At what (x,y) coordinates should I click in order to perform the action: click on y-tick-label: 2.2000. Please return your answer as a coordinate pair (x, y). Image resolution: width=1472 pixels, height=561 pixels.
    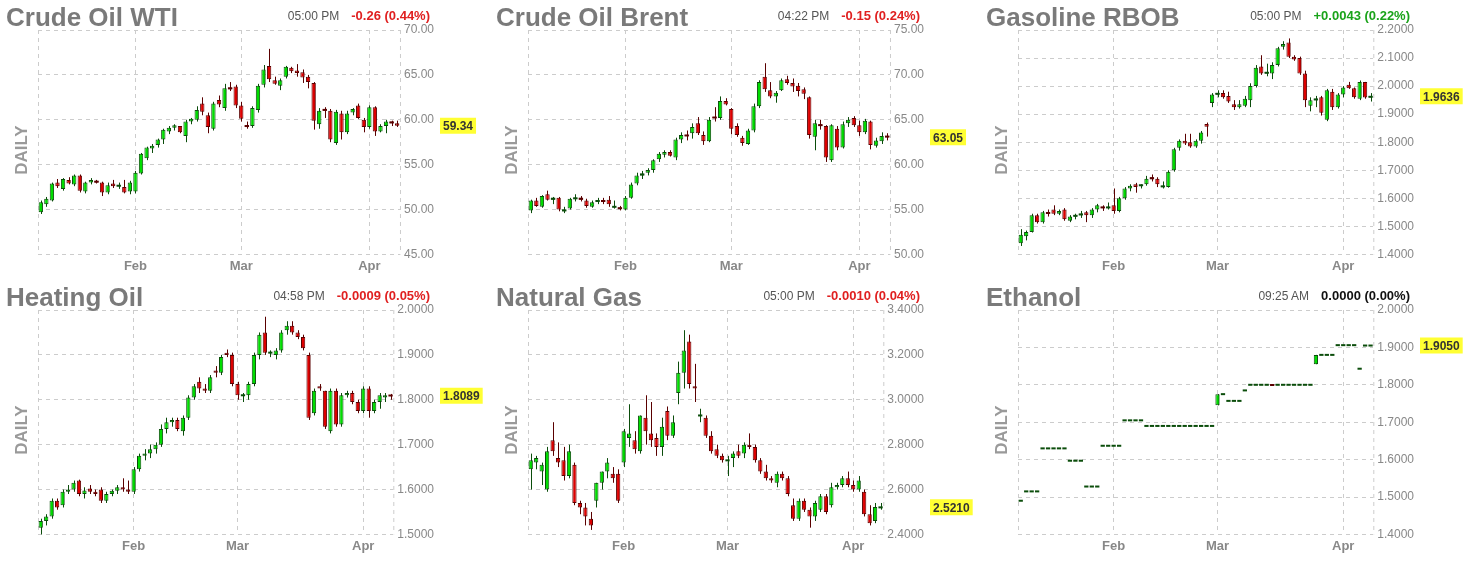
    Looking at the image, I should click on (1396, 29).